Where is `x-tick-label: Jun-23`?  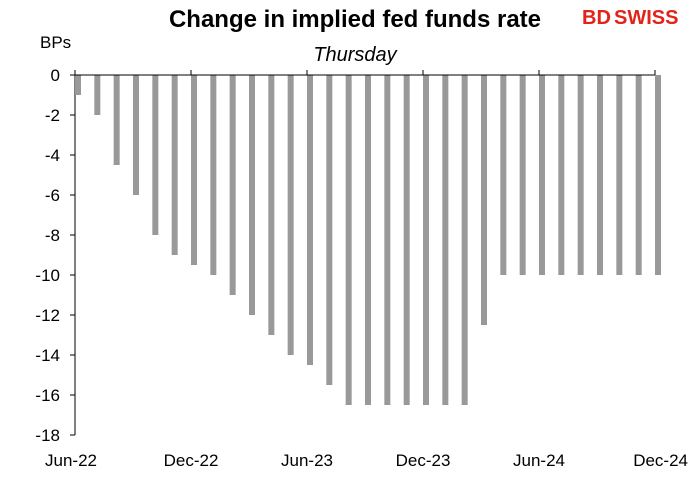 x-tick-label: Jun-23 is located at coordinates (307, 460).